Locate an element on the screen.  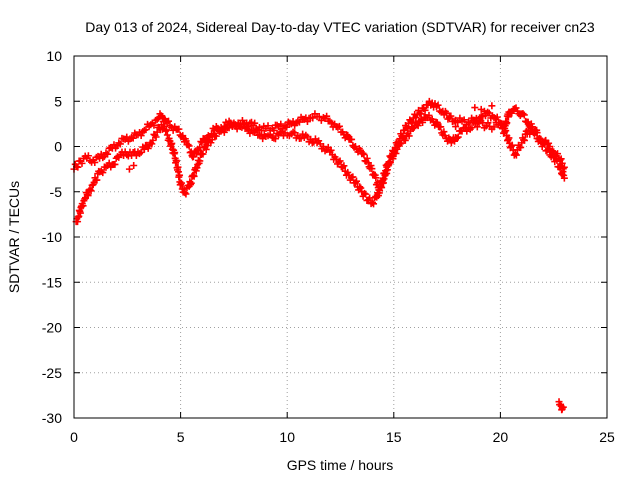
y-tick-label: 10 is located at coordinates (54, 56).